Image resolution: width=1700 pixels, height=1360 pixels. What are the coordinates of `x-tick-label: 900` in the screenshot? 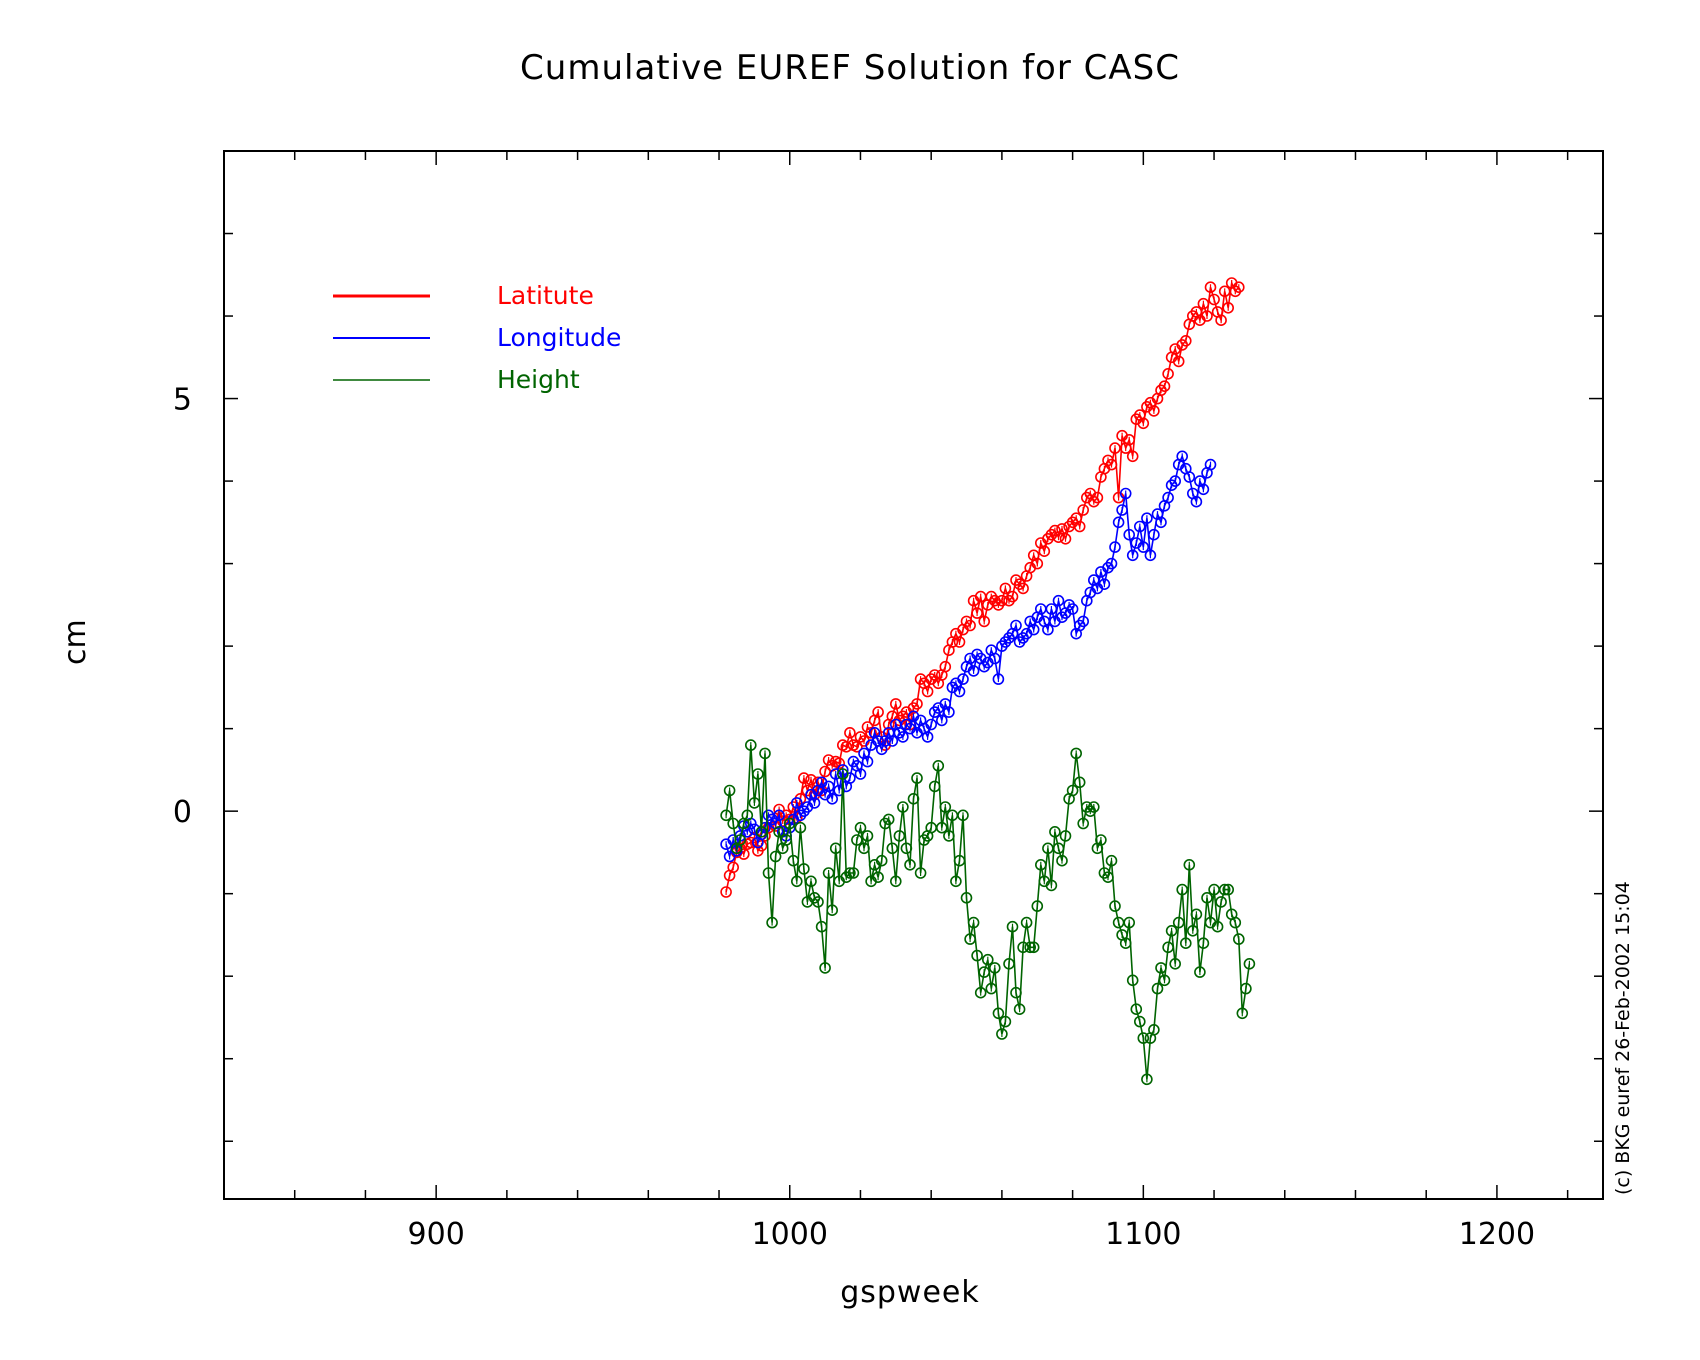 It's located at (436, 1234).